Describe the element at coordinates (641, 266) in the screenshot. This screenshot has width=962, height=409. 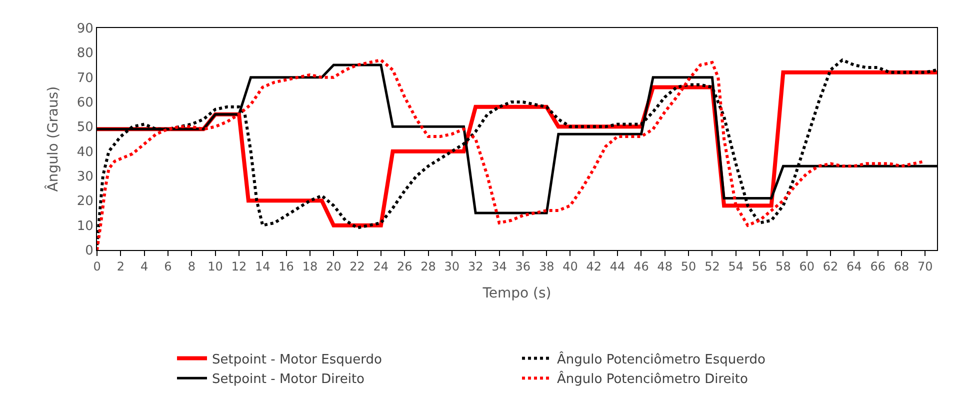
I see `x-tick-label: 46` at that location.